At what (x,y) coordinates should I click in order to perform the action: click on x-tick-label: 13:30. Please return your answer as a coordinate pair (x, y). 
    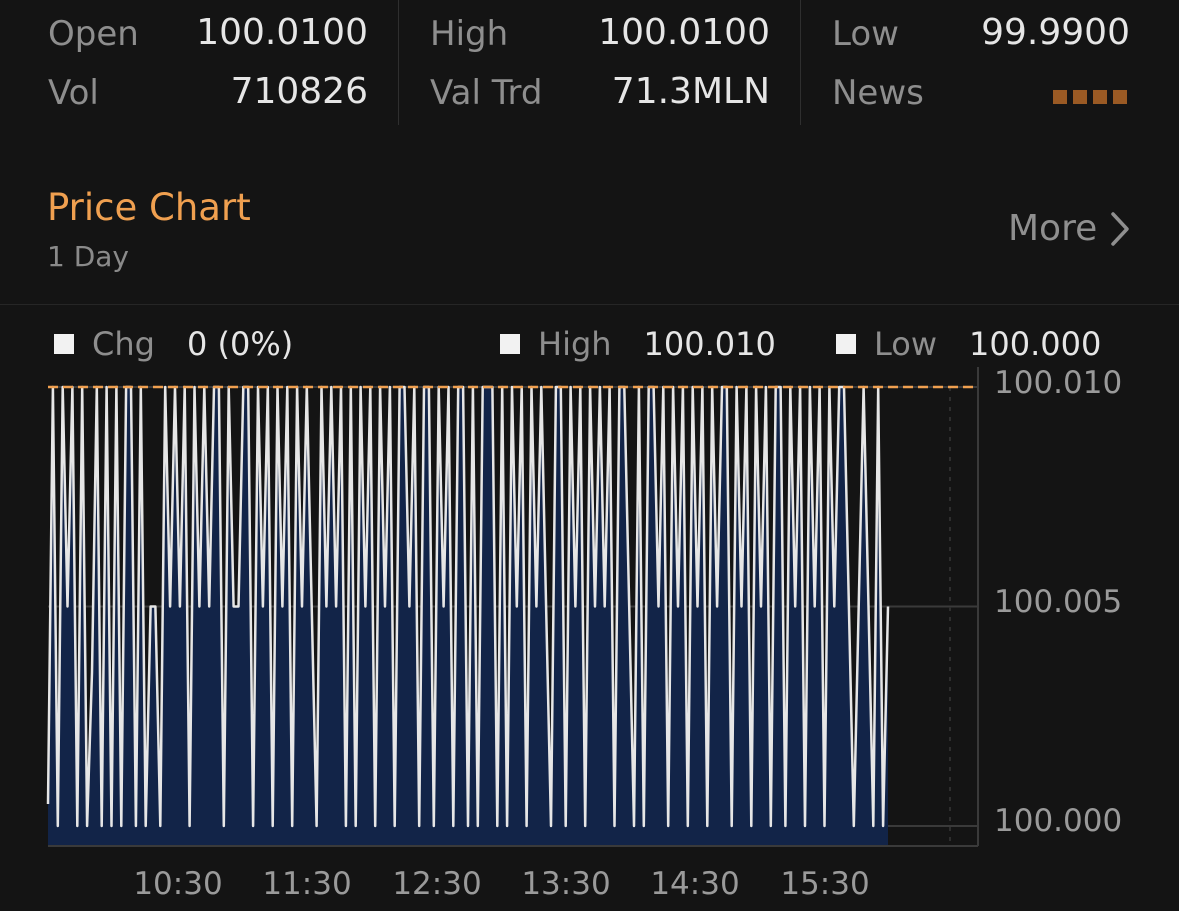
    Looking at the image, I should click on (566, 884).